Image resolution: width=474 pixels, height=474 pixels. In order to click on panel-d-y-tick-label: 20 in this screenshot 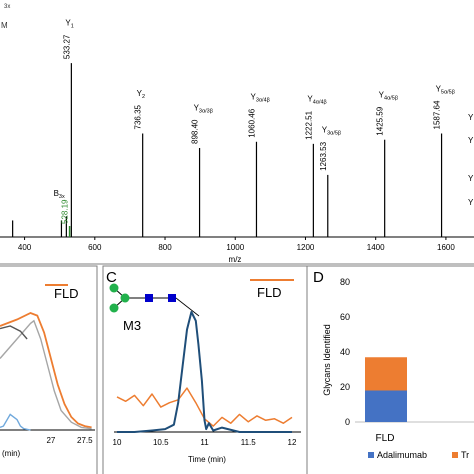, I will do `click(345, 387)`.